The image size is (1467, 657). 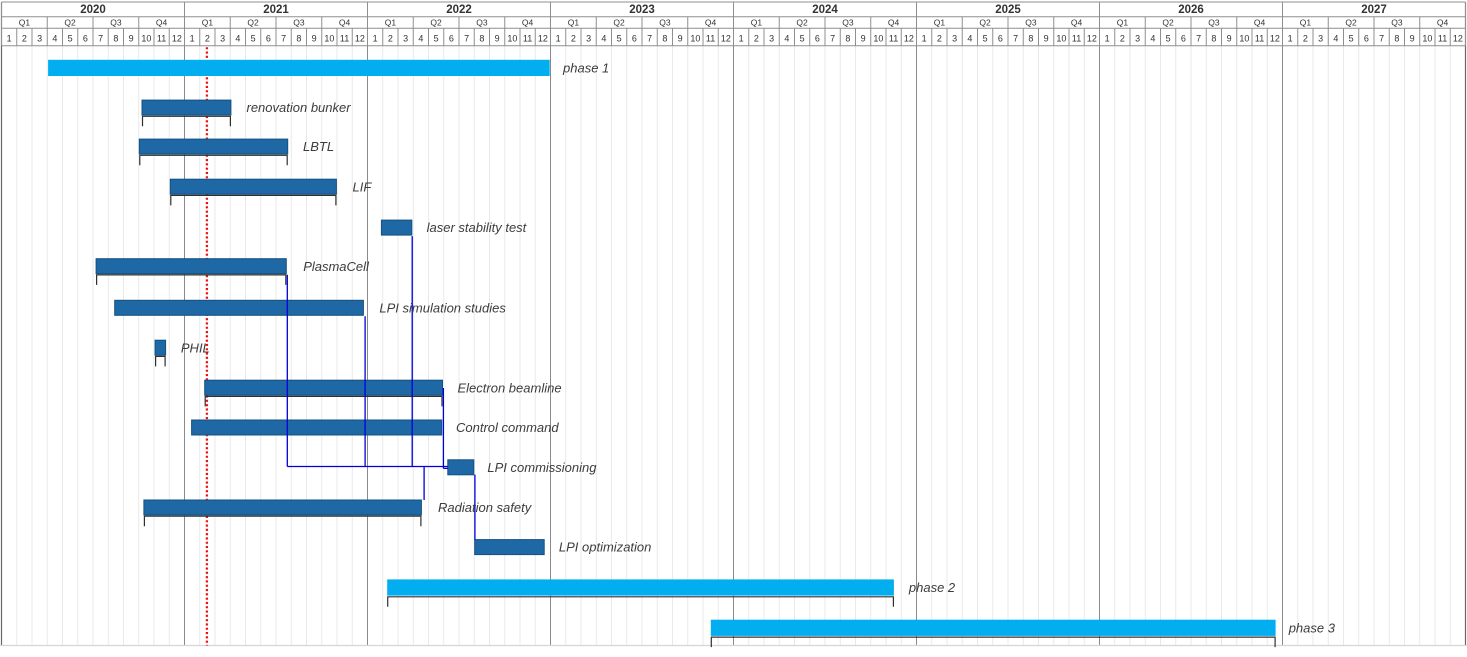 What do you see at coordinates (442, 307) in the screenshot?
I see `svg-text: LPI simulation studies` at bounding box center [442, 307].